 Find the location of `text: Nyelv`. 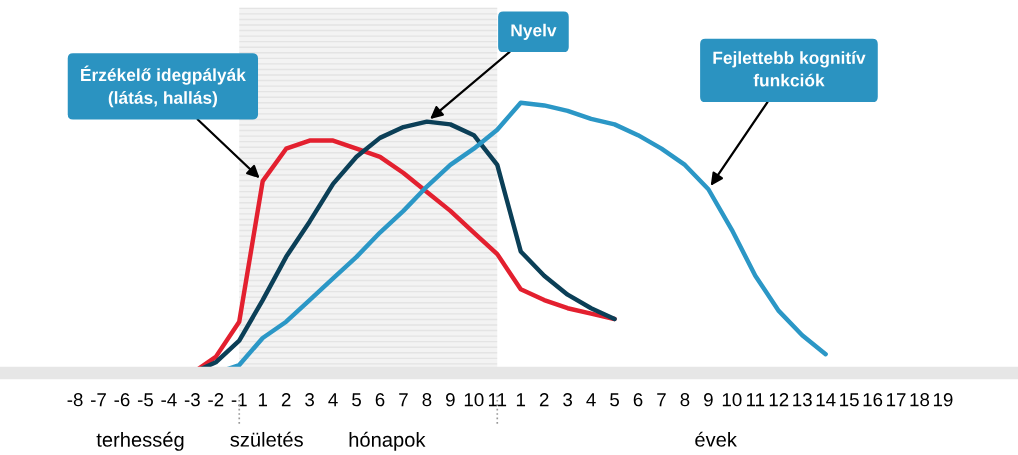

text: Nyelv is located at coordinates (534, 31).